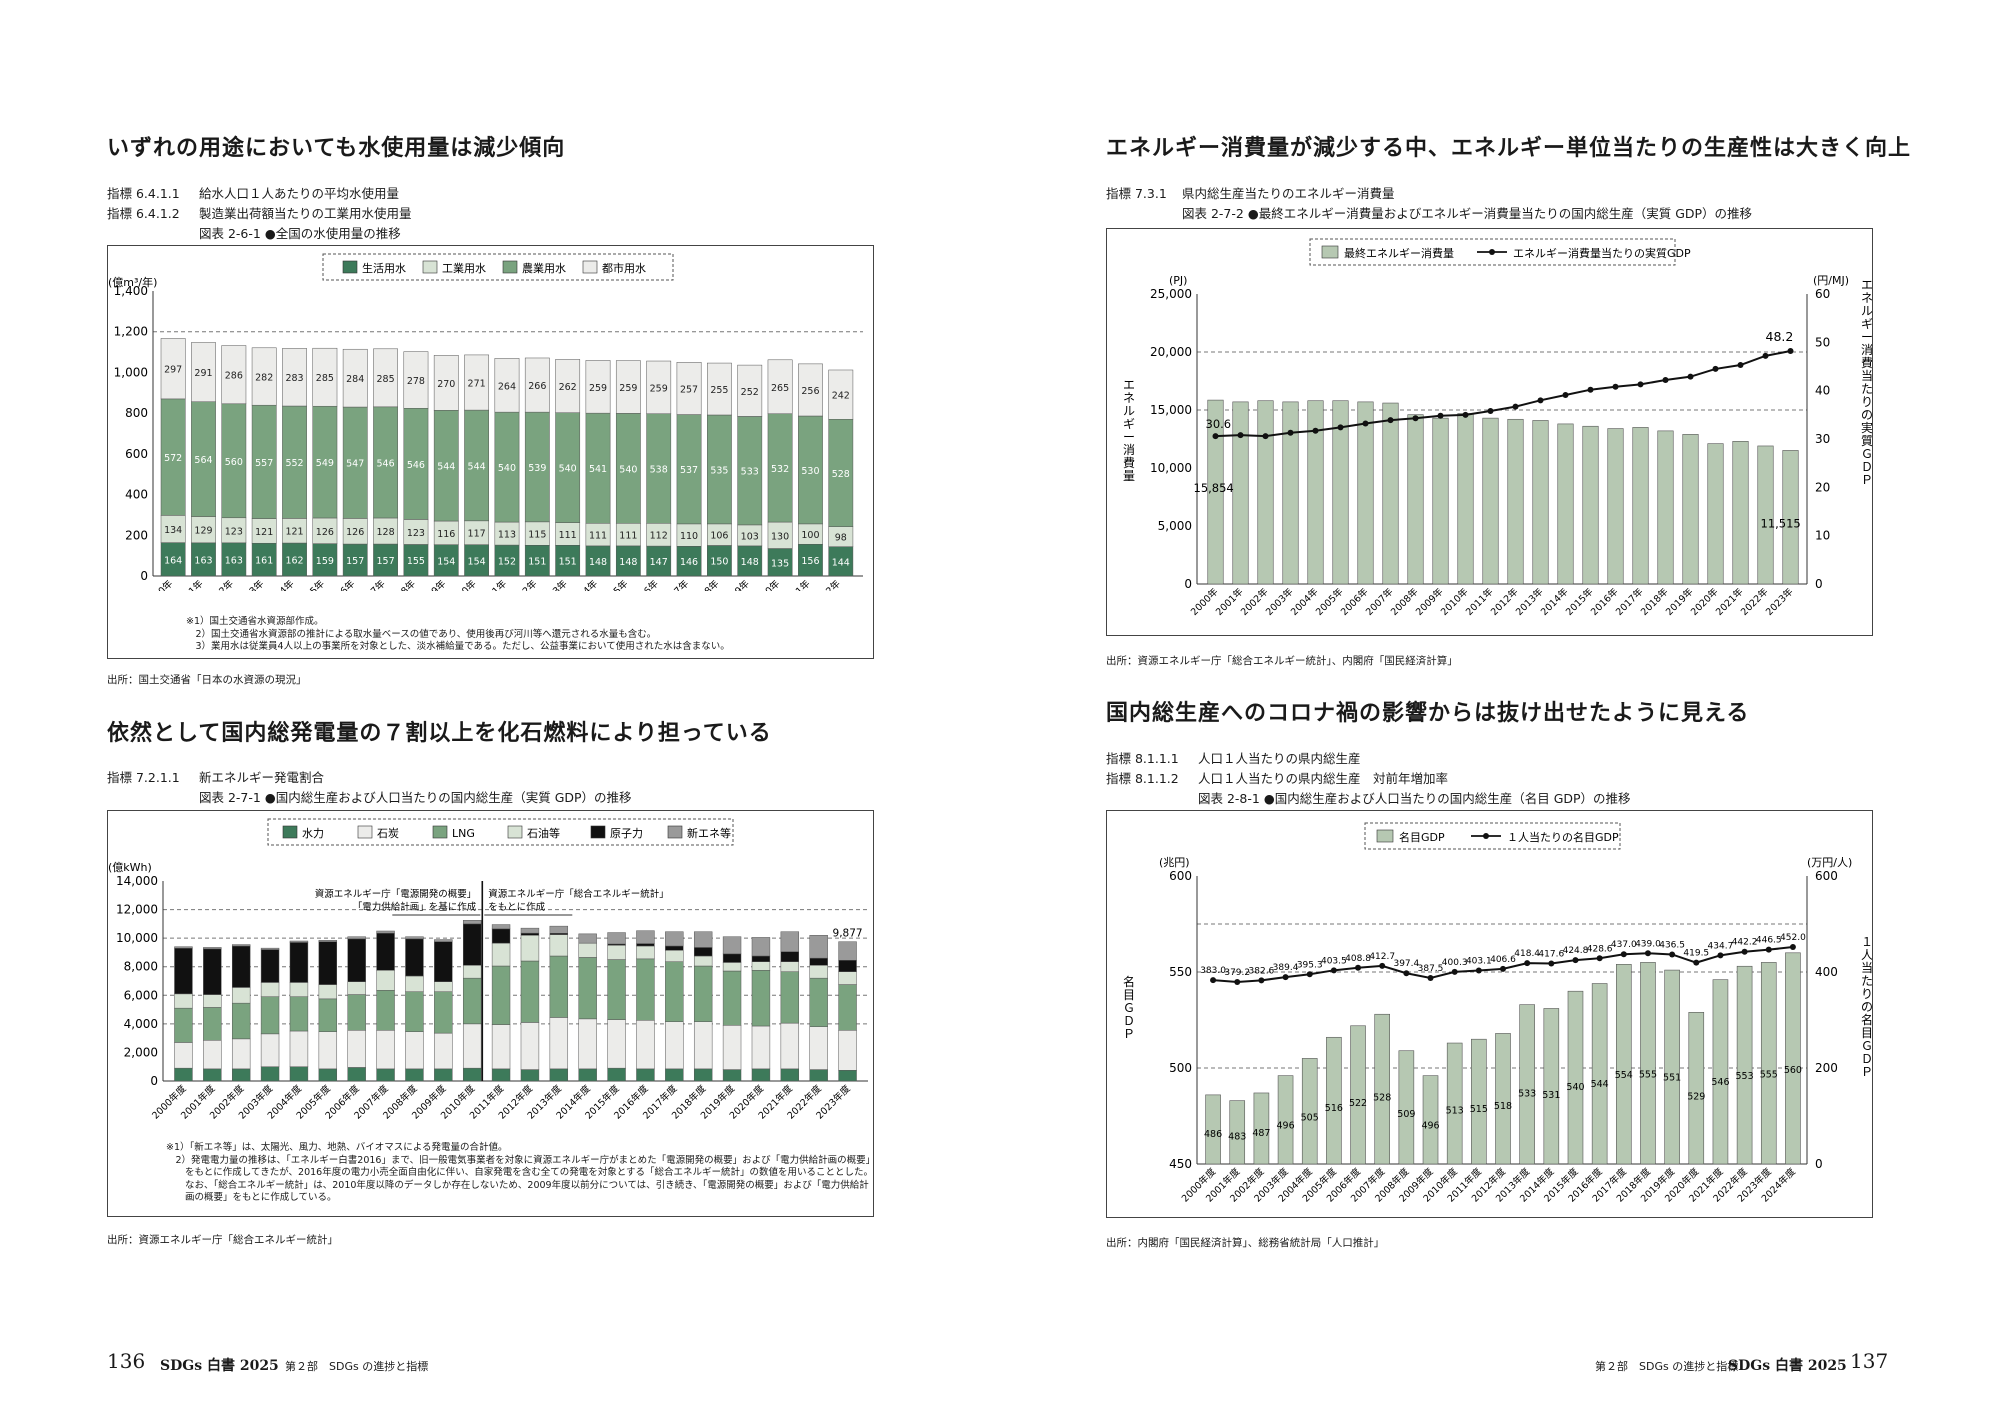  What do you see at coordinates (1866, 427) in the screenshot?
I see `energy-y-right-label: 実` at bounding box center [1866, 427].